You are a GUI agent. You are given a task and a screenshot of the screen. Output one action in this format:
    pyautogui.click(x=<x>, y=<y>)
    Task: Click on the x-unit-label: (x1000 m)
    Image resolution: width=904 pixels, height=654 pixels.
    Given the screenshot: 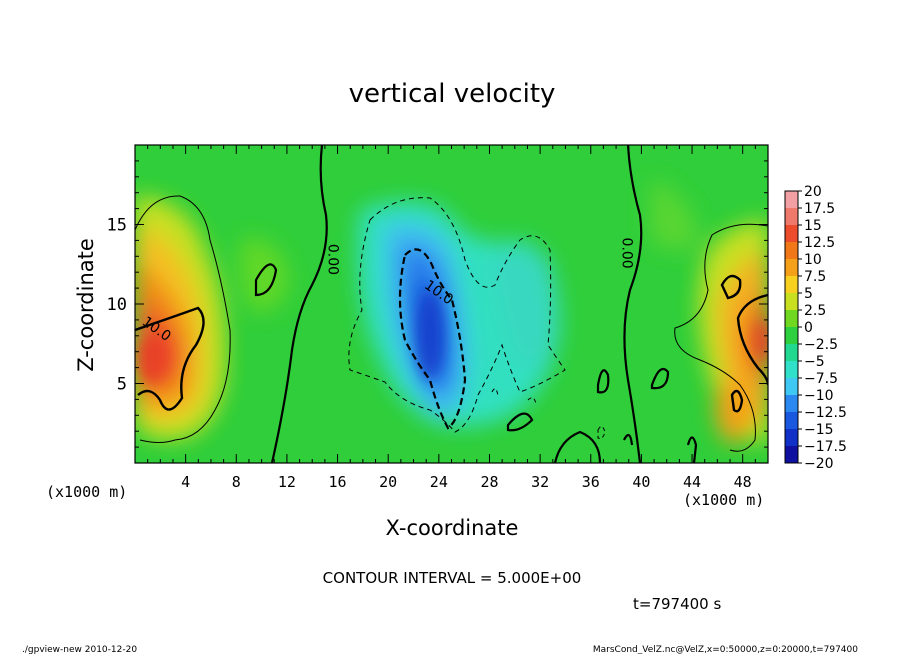 What is the action you would take?
    pyautogui.click(x=723, y=500)
    